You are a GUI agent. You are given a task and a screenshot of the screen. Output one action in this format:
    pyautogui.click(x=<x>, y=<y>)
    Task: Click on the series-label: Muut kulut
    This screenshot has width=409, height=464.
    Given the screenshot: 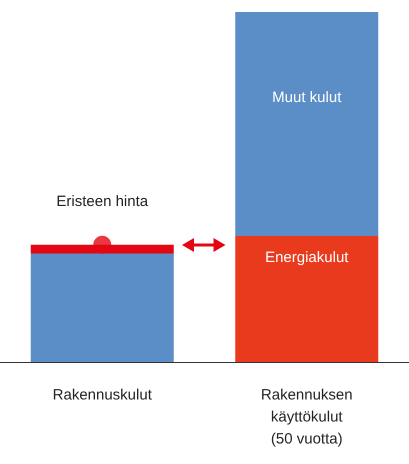 What is the action you would take?
    pyautogui.click(x=307, y=97)
    